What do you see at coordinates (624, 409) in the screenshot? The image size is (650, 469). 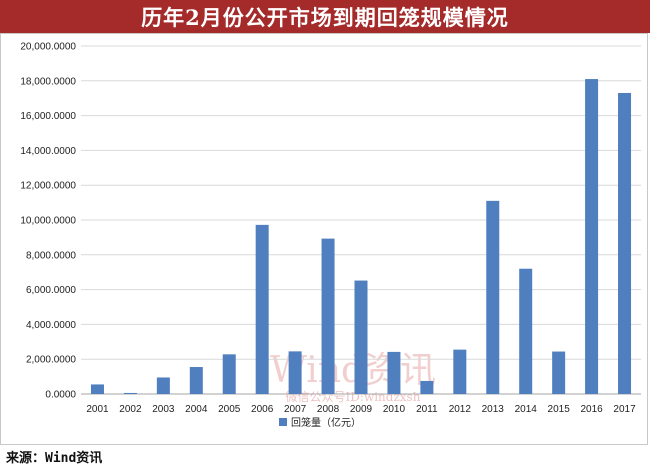 I see `x-tick-label: 2017` at bounding box center [624, 409].